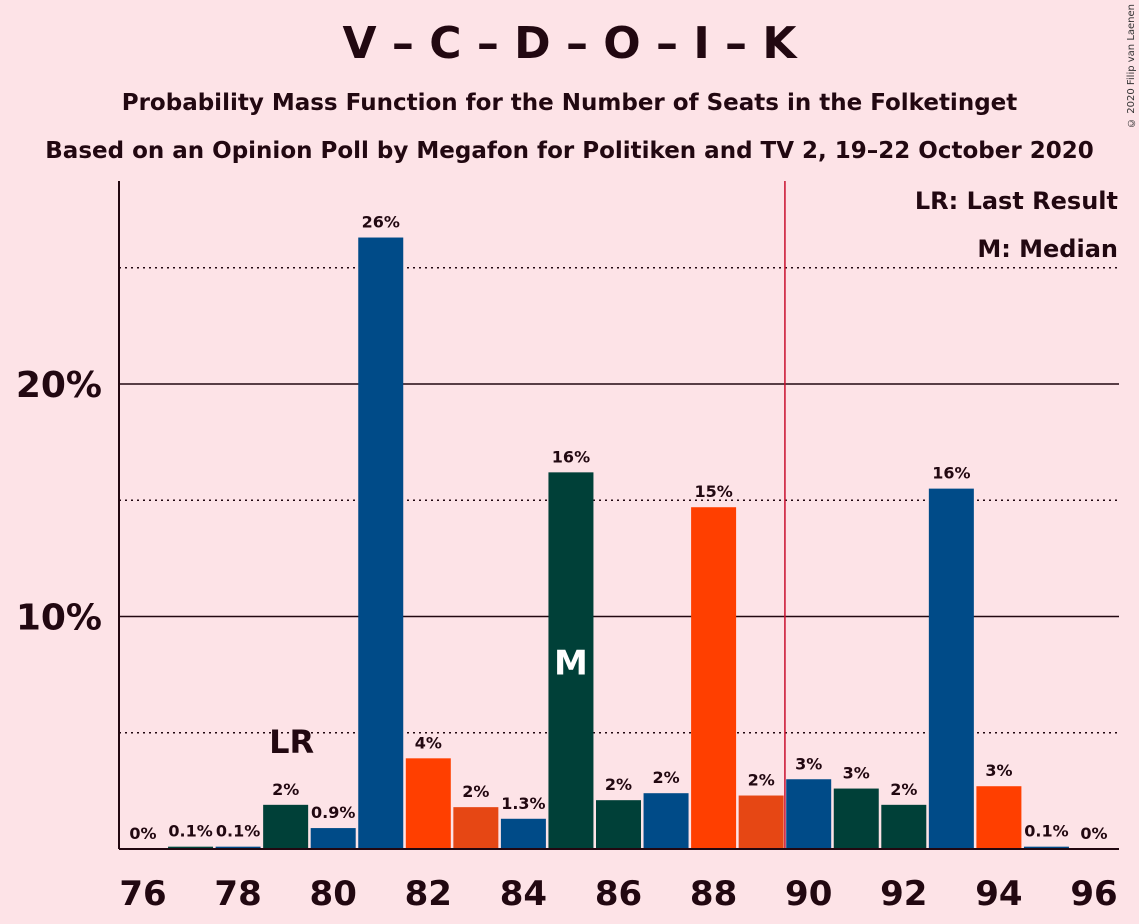  Describe the element at coordinates (569, 43) in the screenshot. I see `chart-title: V – C – D – O – I – K` at that location.